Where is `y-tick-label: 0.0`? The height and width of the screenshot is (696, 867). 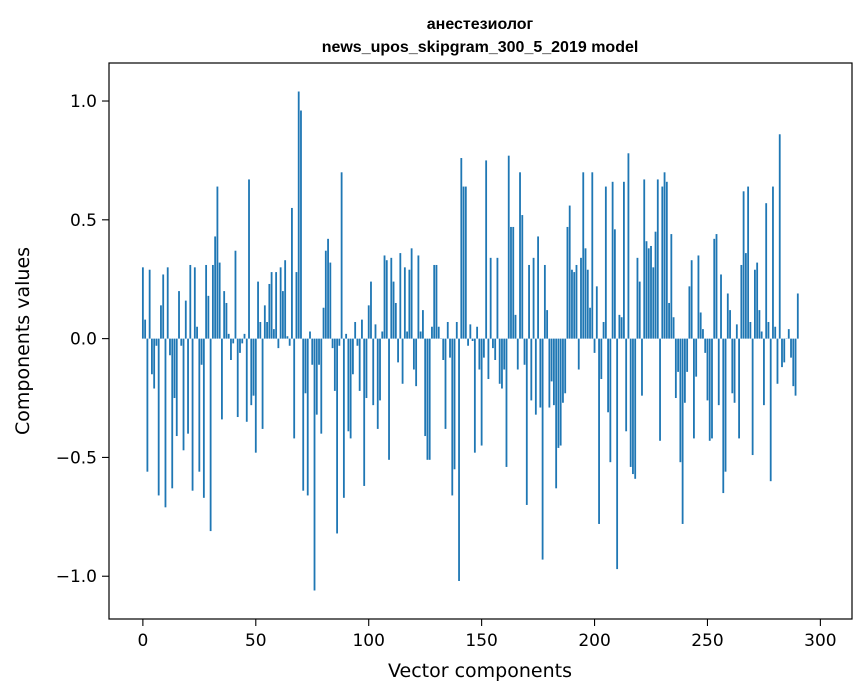 y-tick-label: 0.0 is located at coordinates (83, 340).